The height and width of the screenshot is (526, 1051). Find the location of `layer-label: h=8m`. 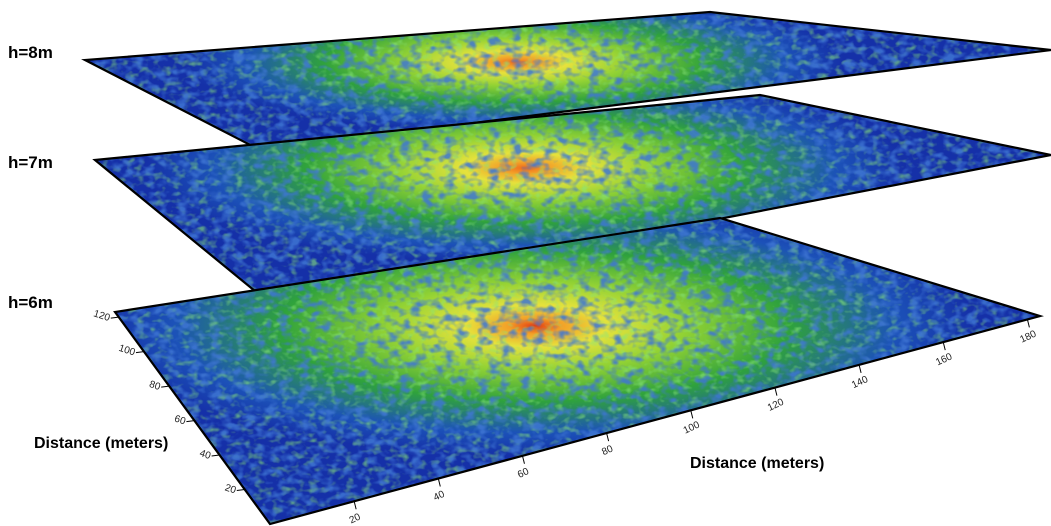

layer-label: h=8m is located at coordinates (30, 52).